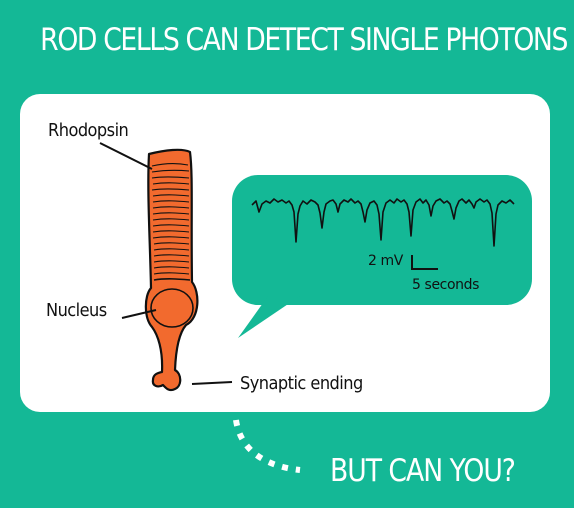  Describe the element at coordinates (88, 130) in the screenshot. I see `rhodopsin-label: Rhodopsin` at that location.